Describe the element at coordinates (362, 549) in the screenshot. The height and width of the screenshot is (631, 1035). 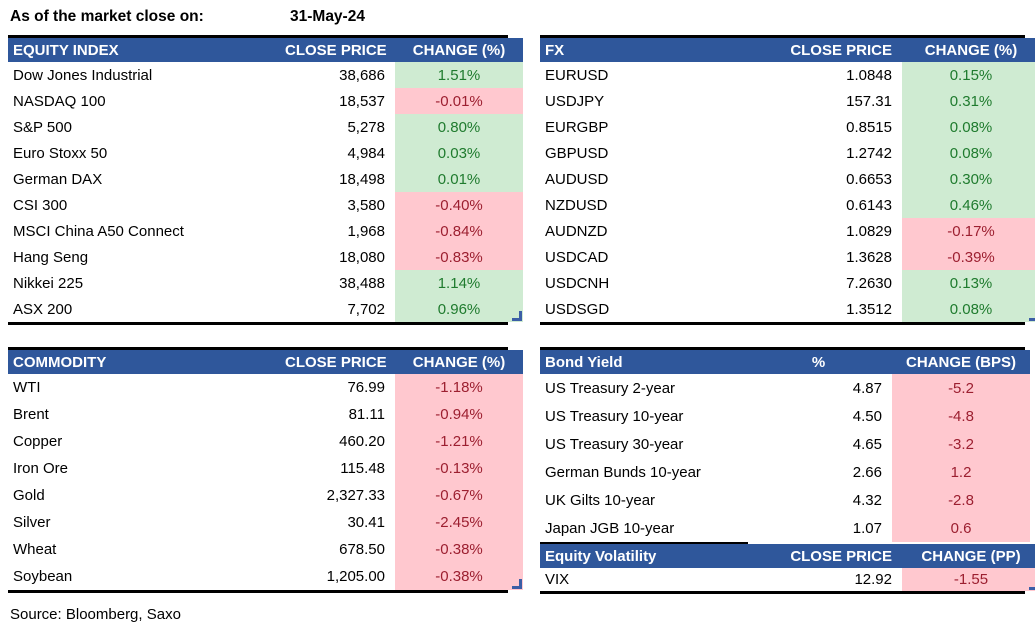
I see `close-price: 678.50` at that location.